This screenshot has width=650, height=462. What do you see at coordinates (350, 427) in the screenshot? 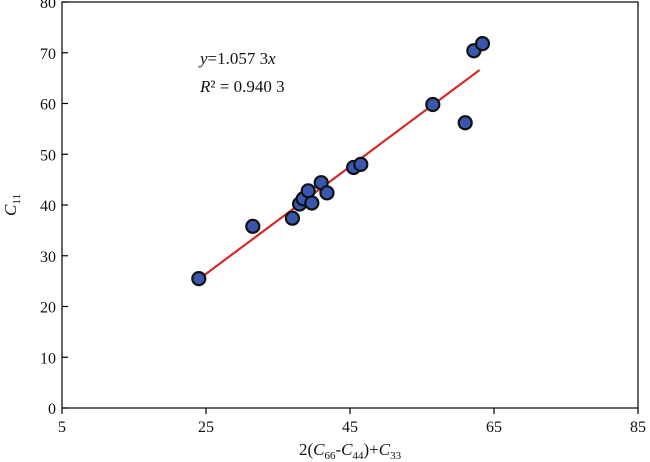
I see `x-tick-label: 45` at bounding box center [350, 427].